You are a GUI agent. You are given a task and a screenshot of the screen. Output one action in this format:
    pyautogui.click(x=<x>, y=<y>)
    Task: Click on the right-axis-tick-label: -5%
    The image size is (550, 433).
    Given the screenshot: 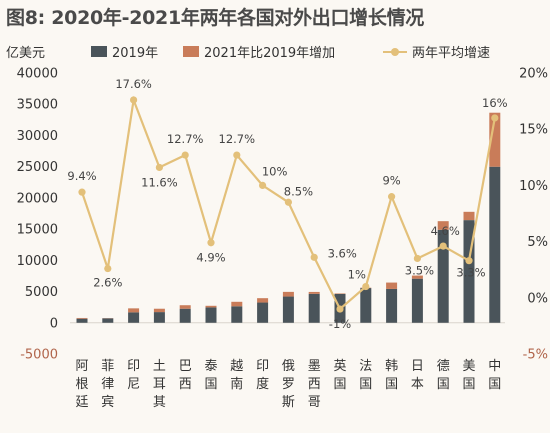 What is the action you would take?
    pyautogui.click(x=535, y=355)
    